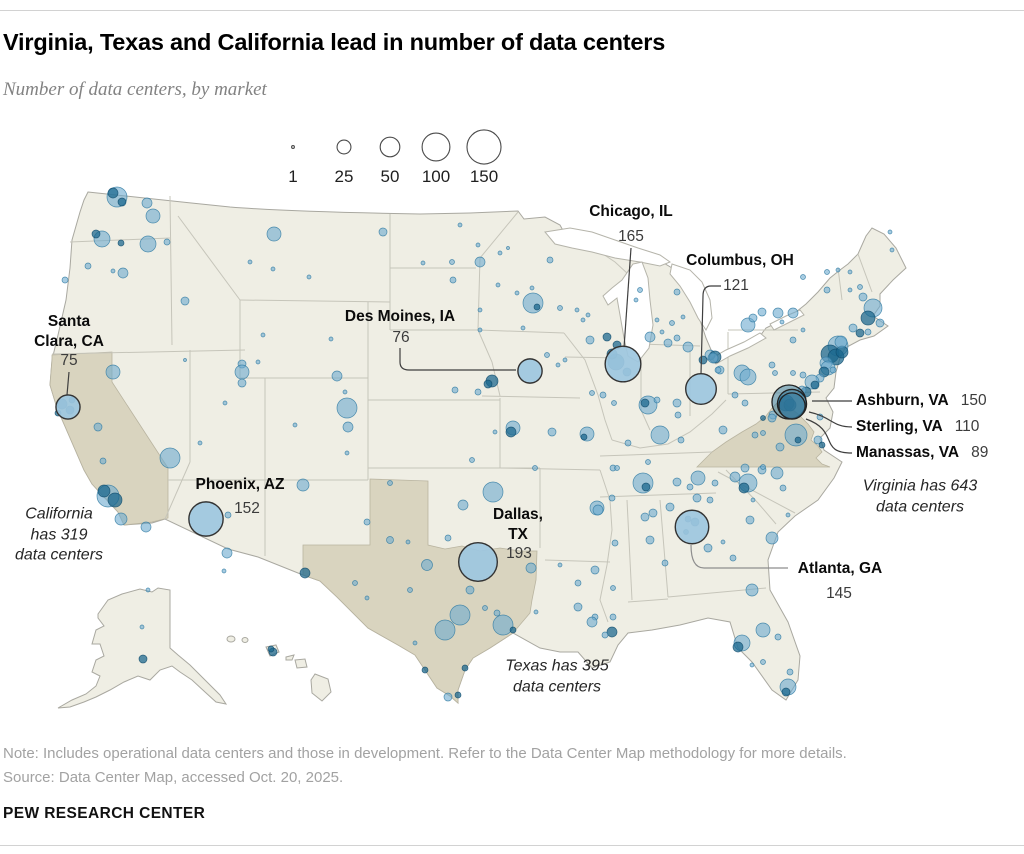 The height and width of the screenshot is (854, 1024). Describe the element at coordinates (840, 568) in the screenshot. I see `market-label-atlanta-ga: Atlanta, GA` at that location.